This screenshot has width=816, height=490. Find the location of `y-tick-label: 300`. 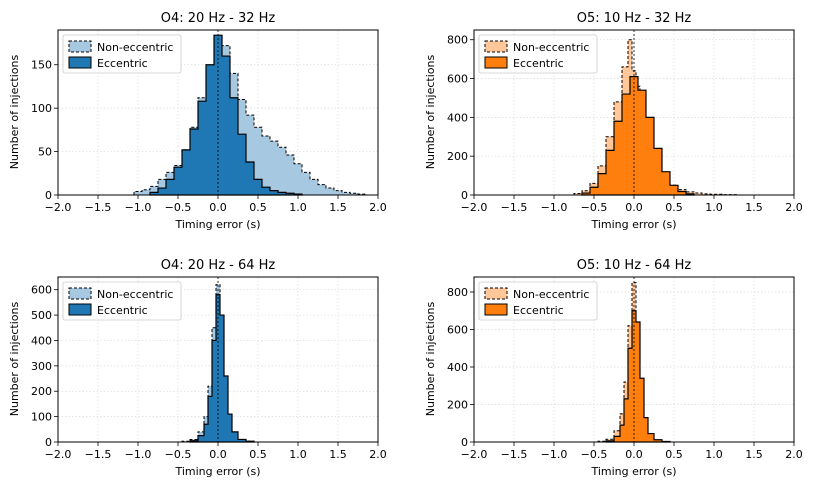

y-tick-label: 300 is located at coordinates (41, 366).